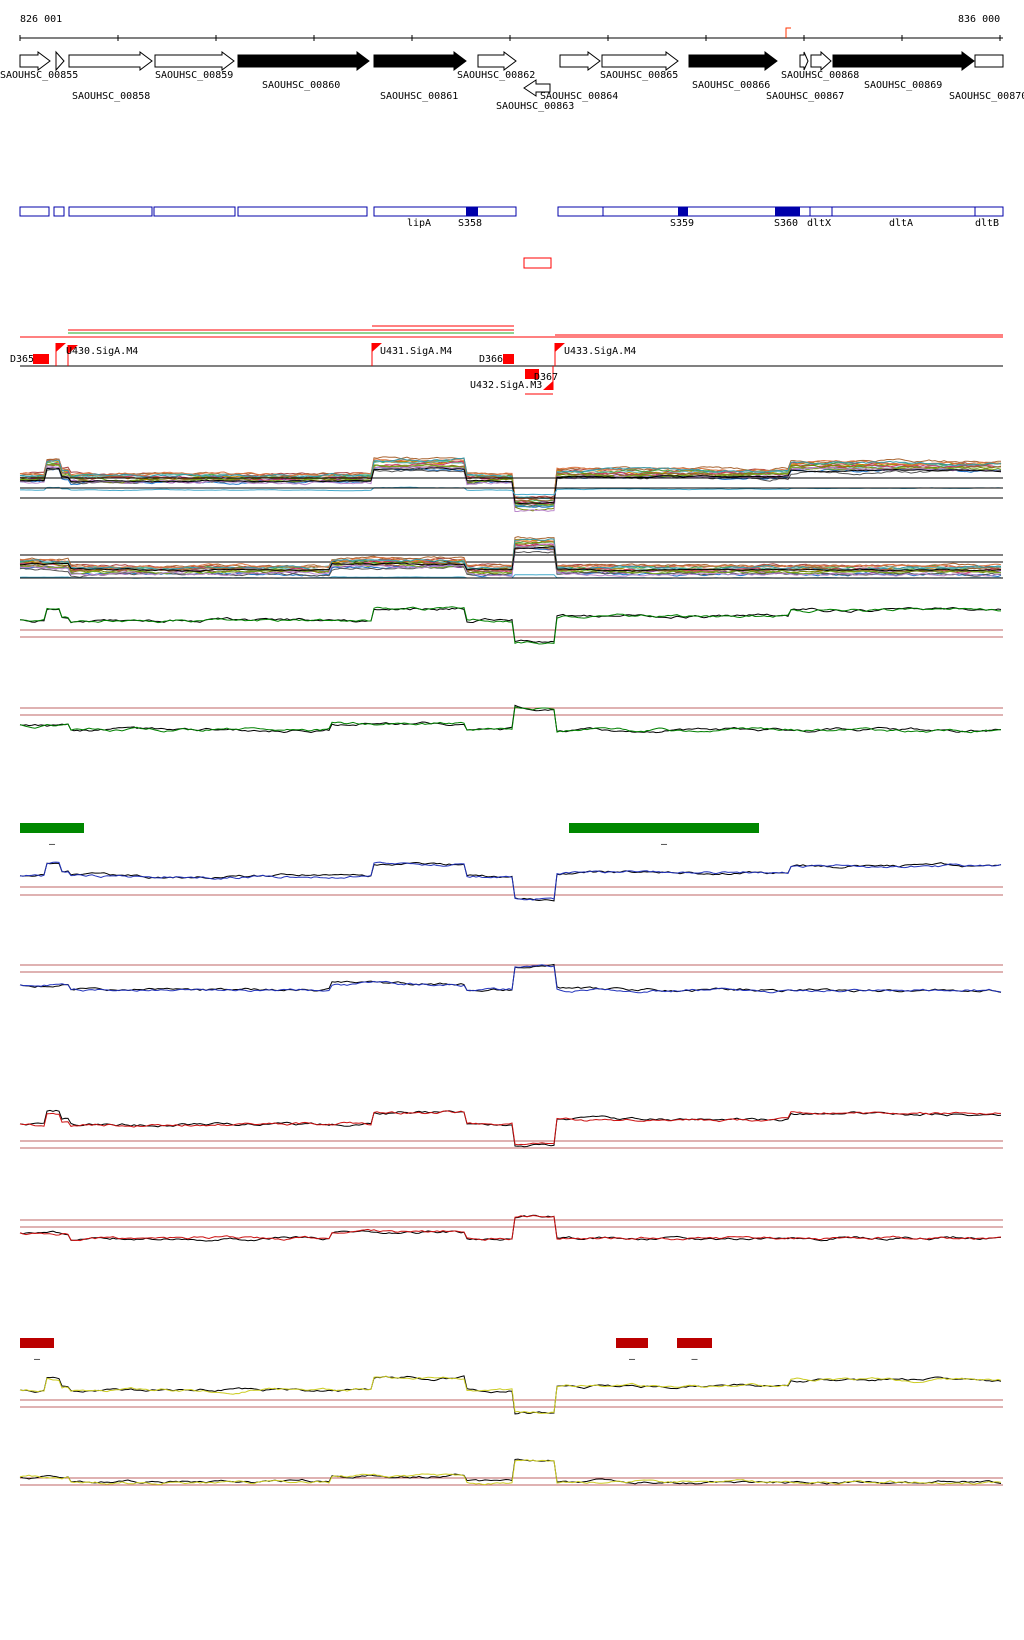 The image size is (1024, 1640). Describe the element at coordinates (903, 85) in the screenshot. I see `gene-label: SAOUHSC_00869` at that location.